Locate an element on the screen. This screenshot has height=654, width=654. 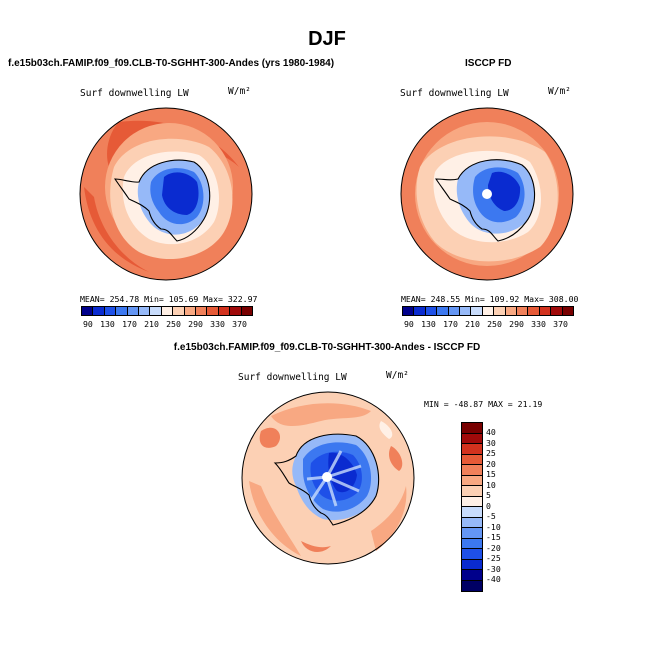
colorbar-tick-label: 10 is located at coordinates (491, 484).